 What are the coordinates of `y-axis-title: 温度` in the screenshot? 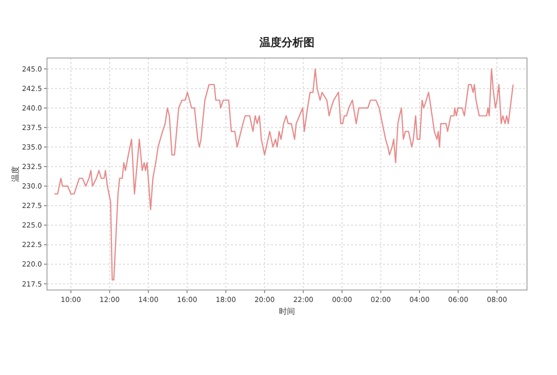 It's located at (15, 174).